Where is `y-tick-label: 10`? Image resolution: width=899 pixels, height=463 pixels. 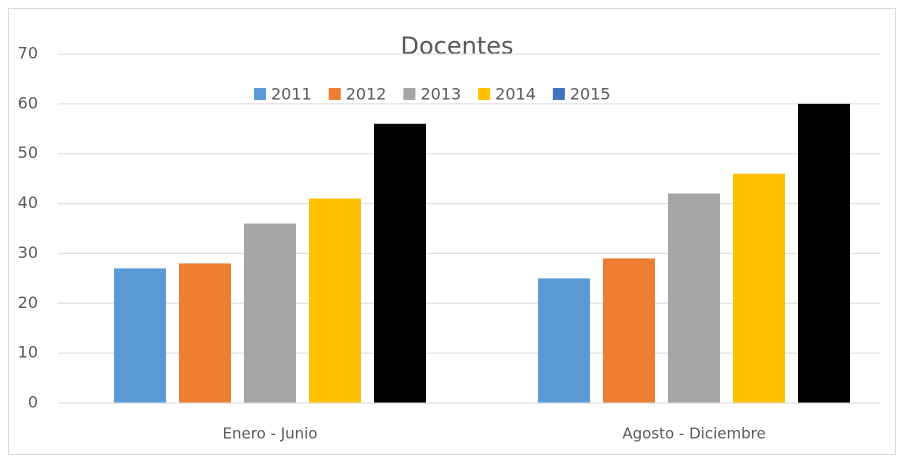
y-tick-label: 10 is located at coordinates (28, 352).